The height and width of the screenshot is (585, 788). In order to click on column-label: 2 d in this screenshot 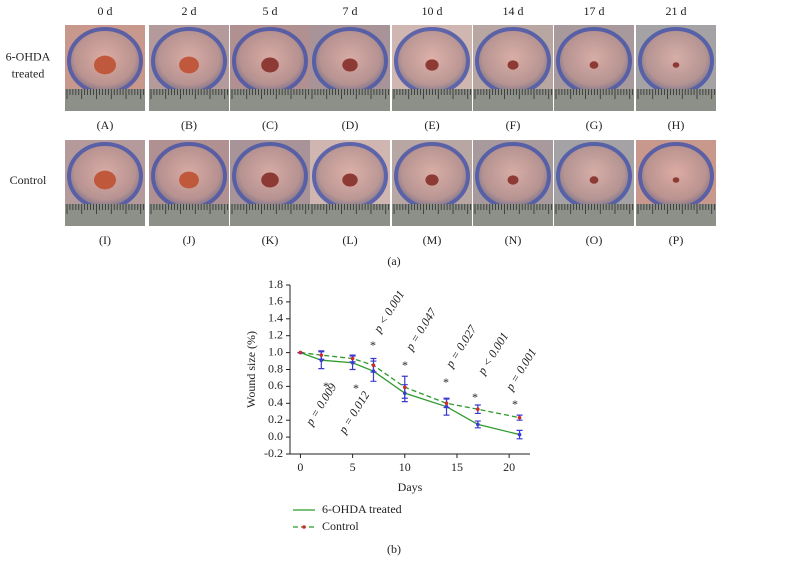, I will do `click(189, 11)`.